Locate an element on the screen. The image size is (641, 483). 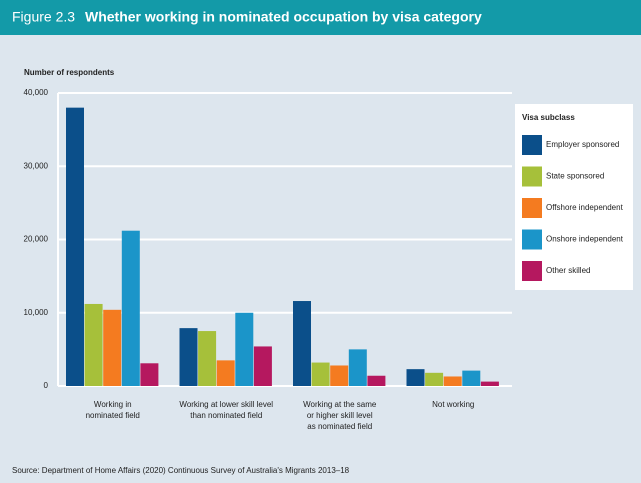
legend-label: Onshore independent is located at coordinates (585, 239).